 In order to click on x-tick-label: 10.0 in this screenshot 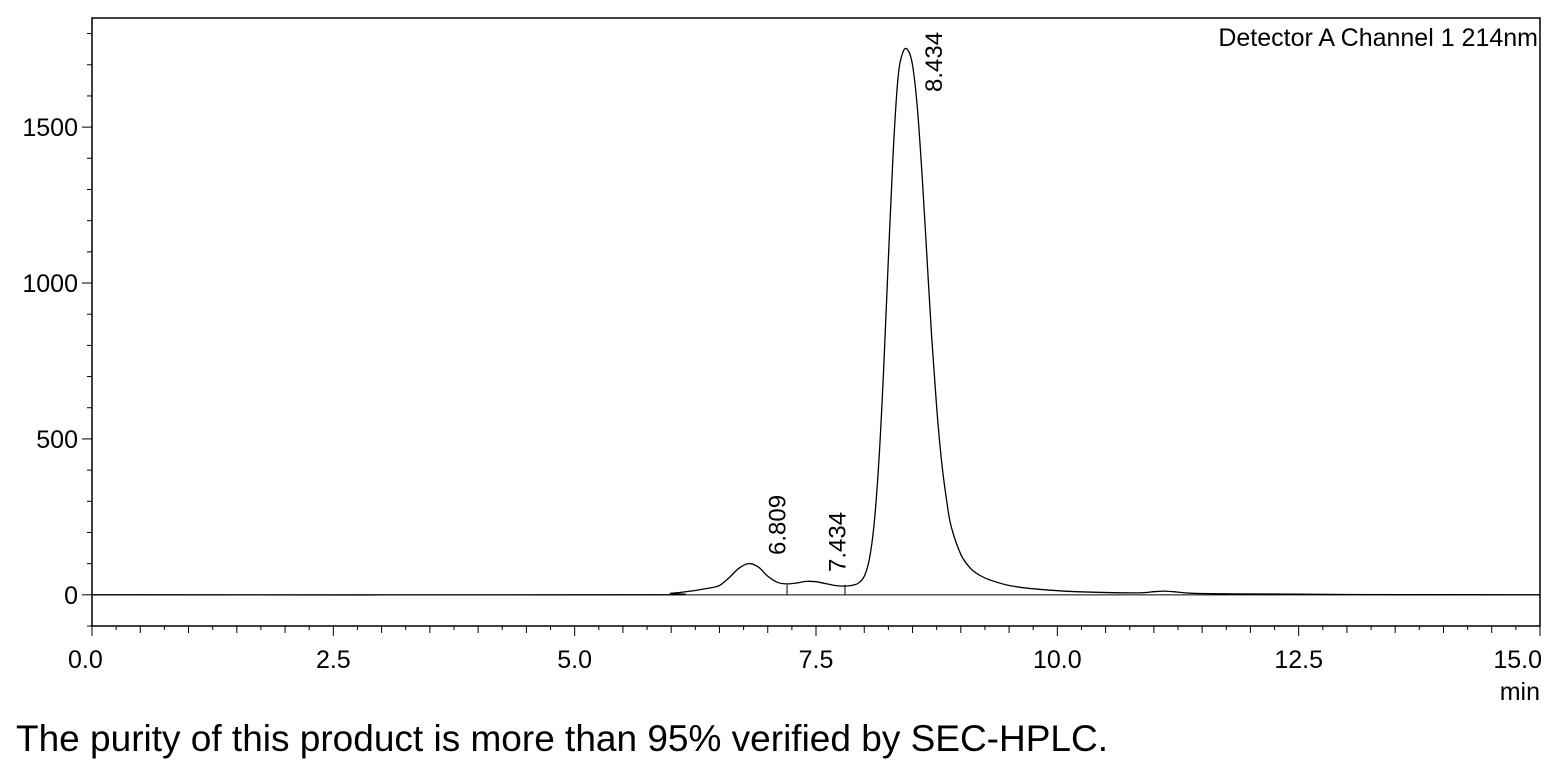, I will do `click(1057, 660)`.